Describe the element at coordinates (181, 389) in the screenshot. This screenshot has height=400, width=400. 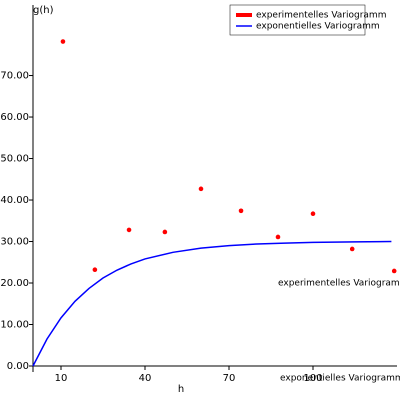
I see `x-axis-label: h` at that location.